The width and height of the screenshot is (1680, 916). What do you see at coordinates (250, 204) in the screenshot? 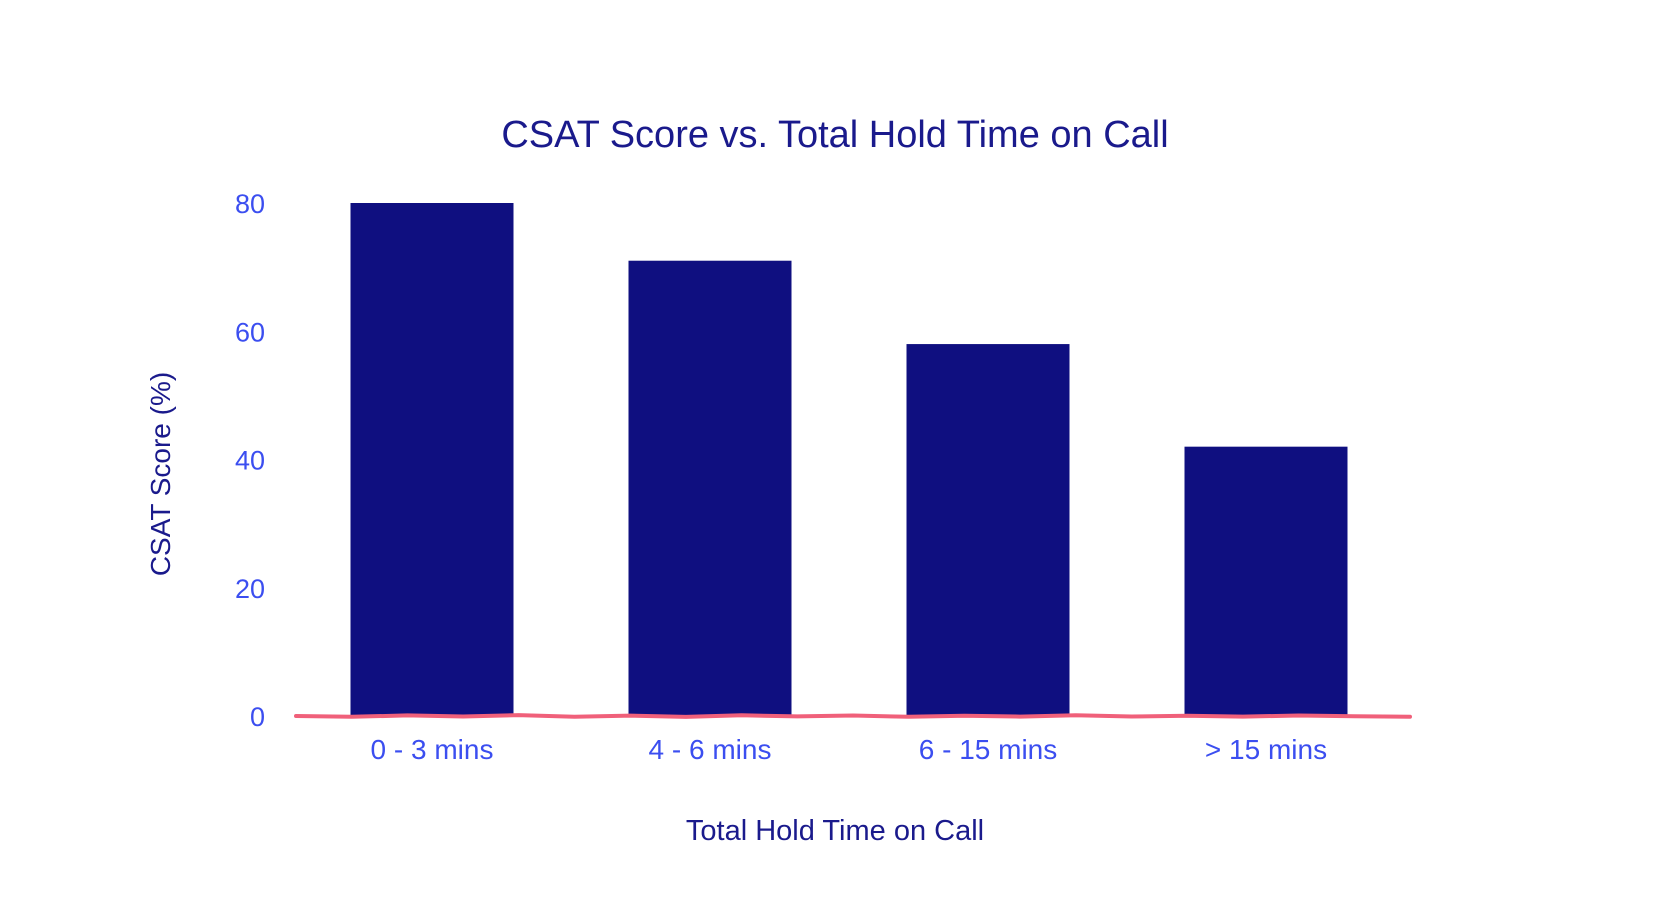
I see `y-tick-label: 80` at bounding box center [250, 204].